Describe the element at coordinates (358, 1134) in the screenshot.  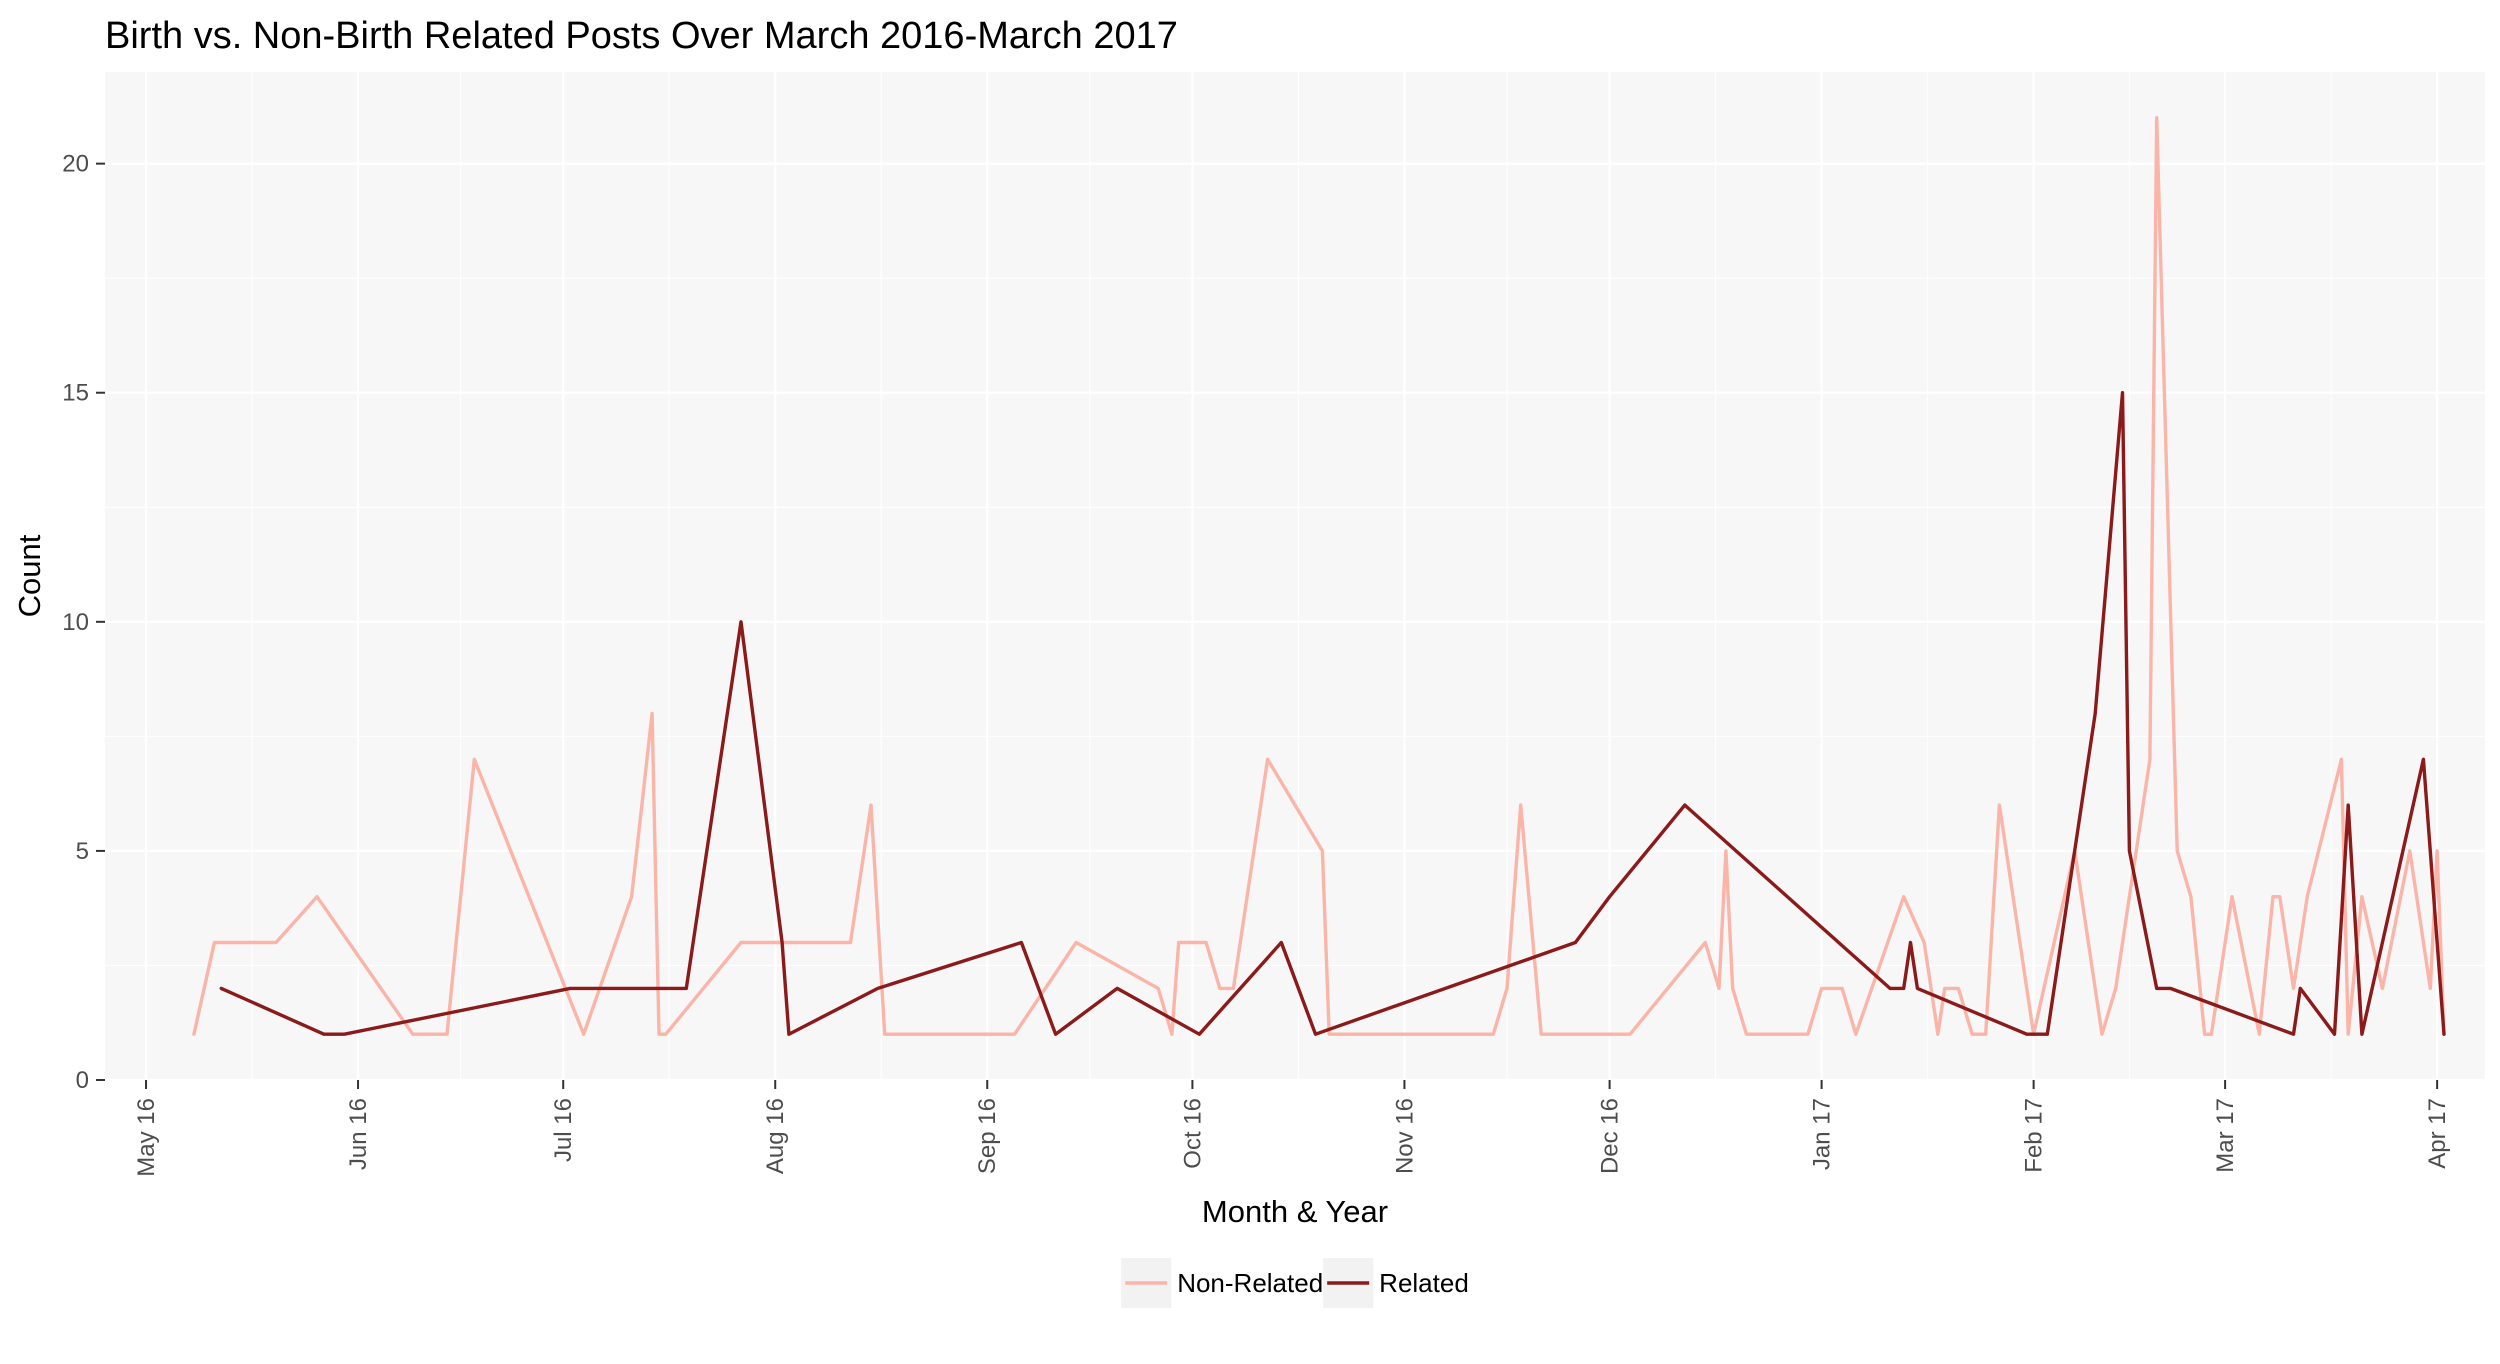
I see `x-tick-label: Jun 16` at that location.